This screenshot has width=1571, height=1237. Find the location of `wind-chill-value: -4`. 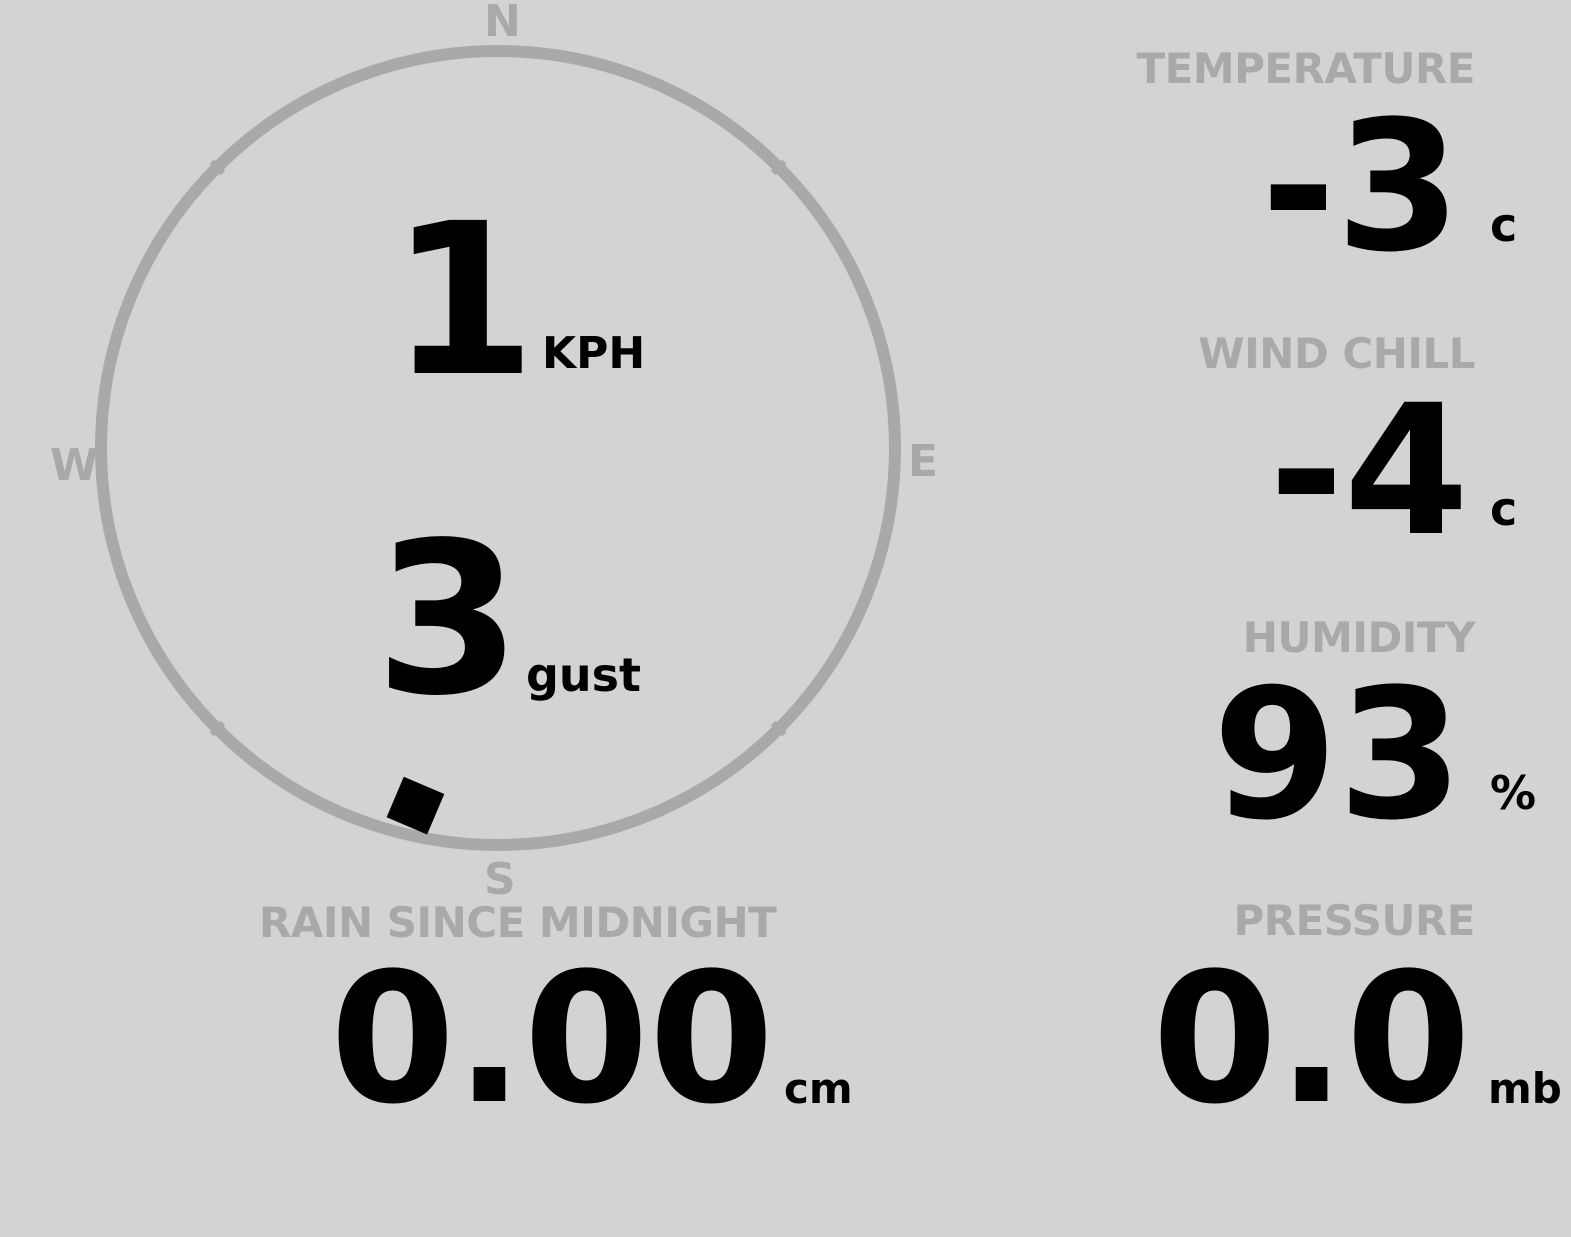

wind-chill-value: -4 is located at coordinates (1369, 471).